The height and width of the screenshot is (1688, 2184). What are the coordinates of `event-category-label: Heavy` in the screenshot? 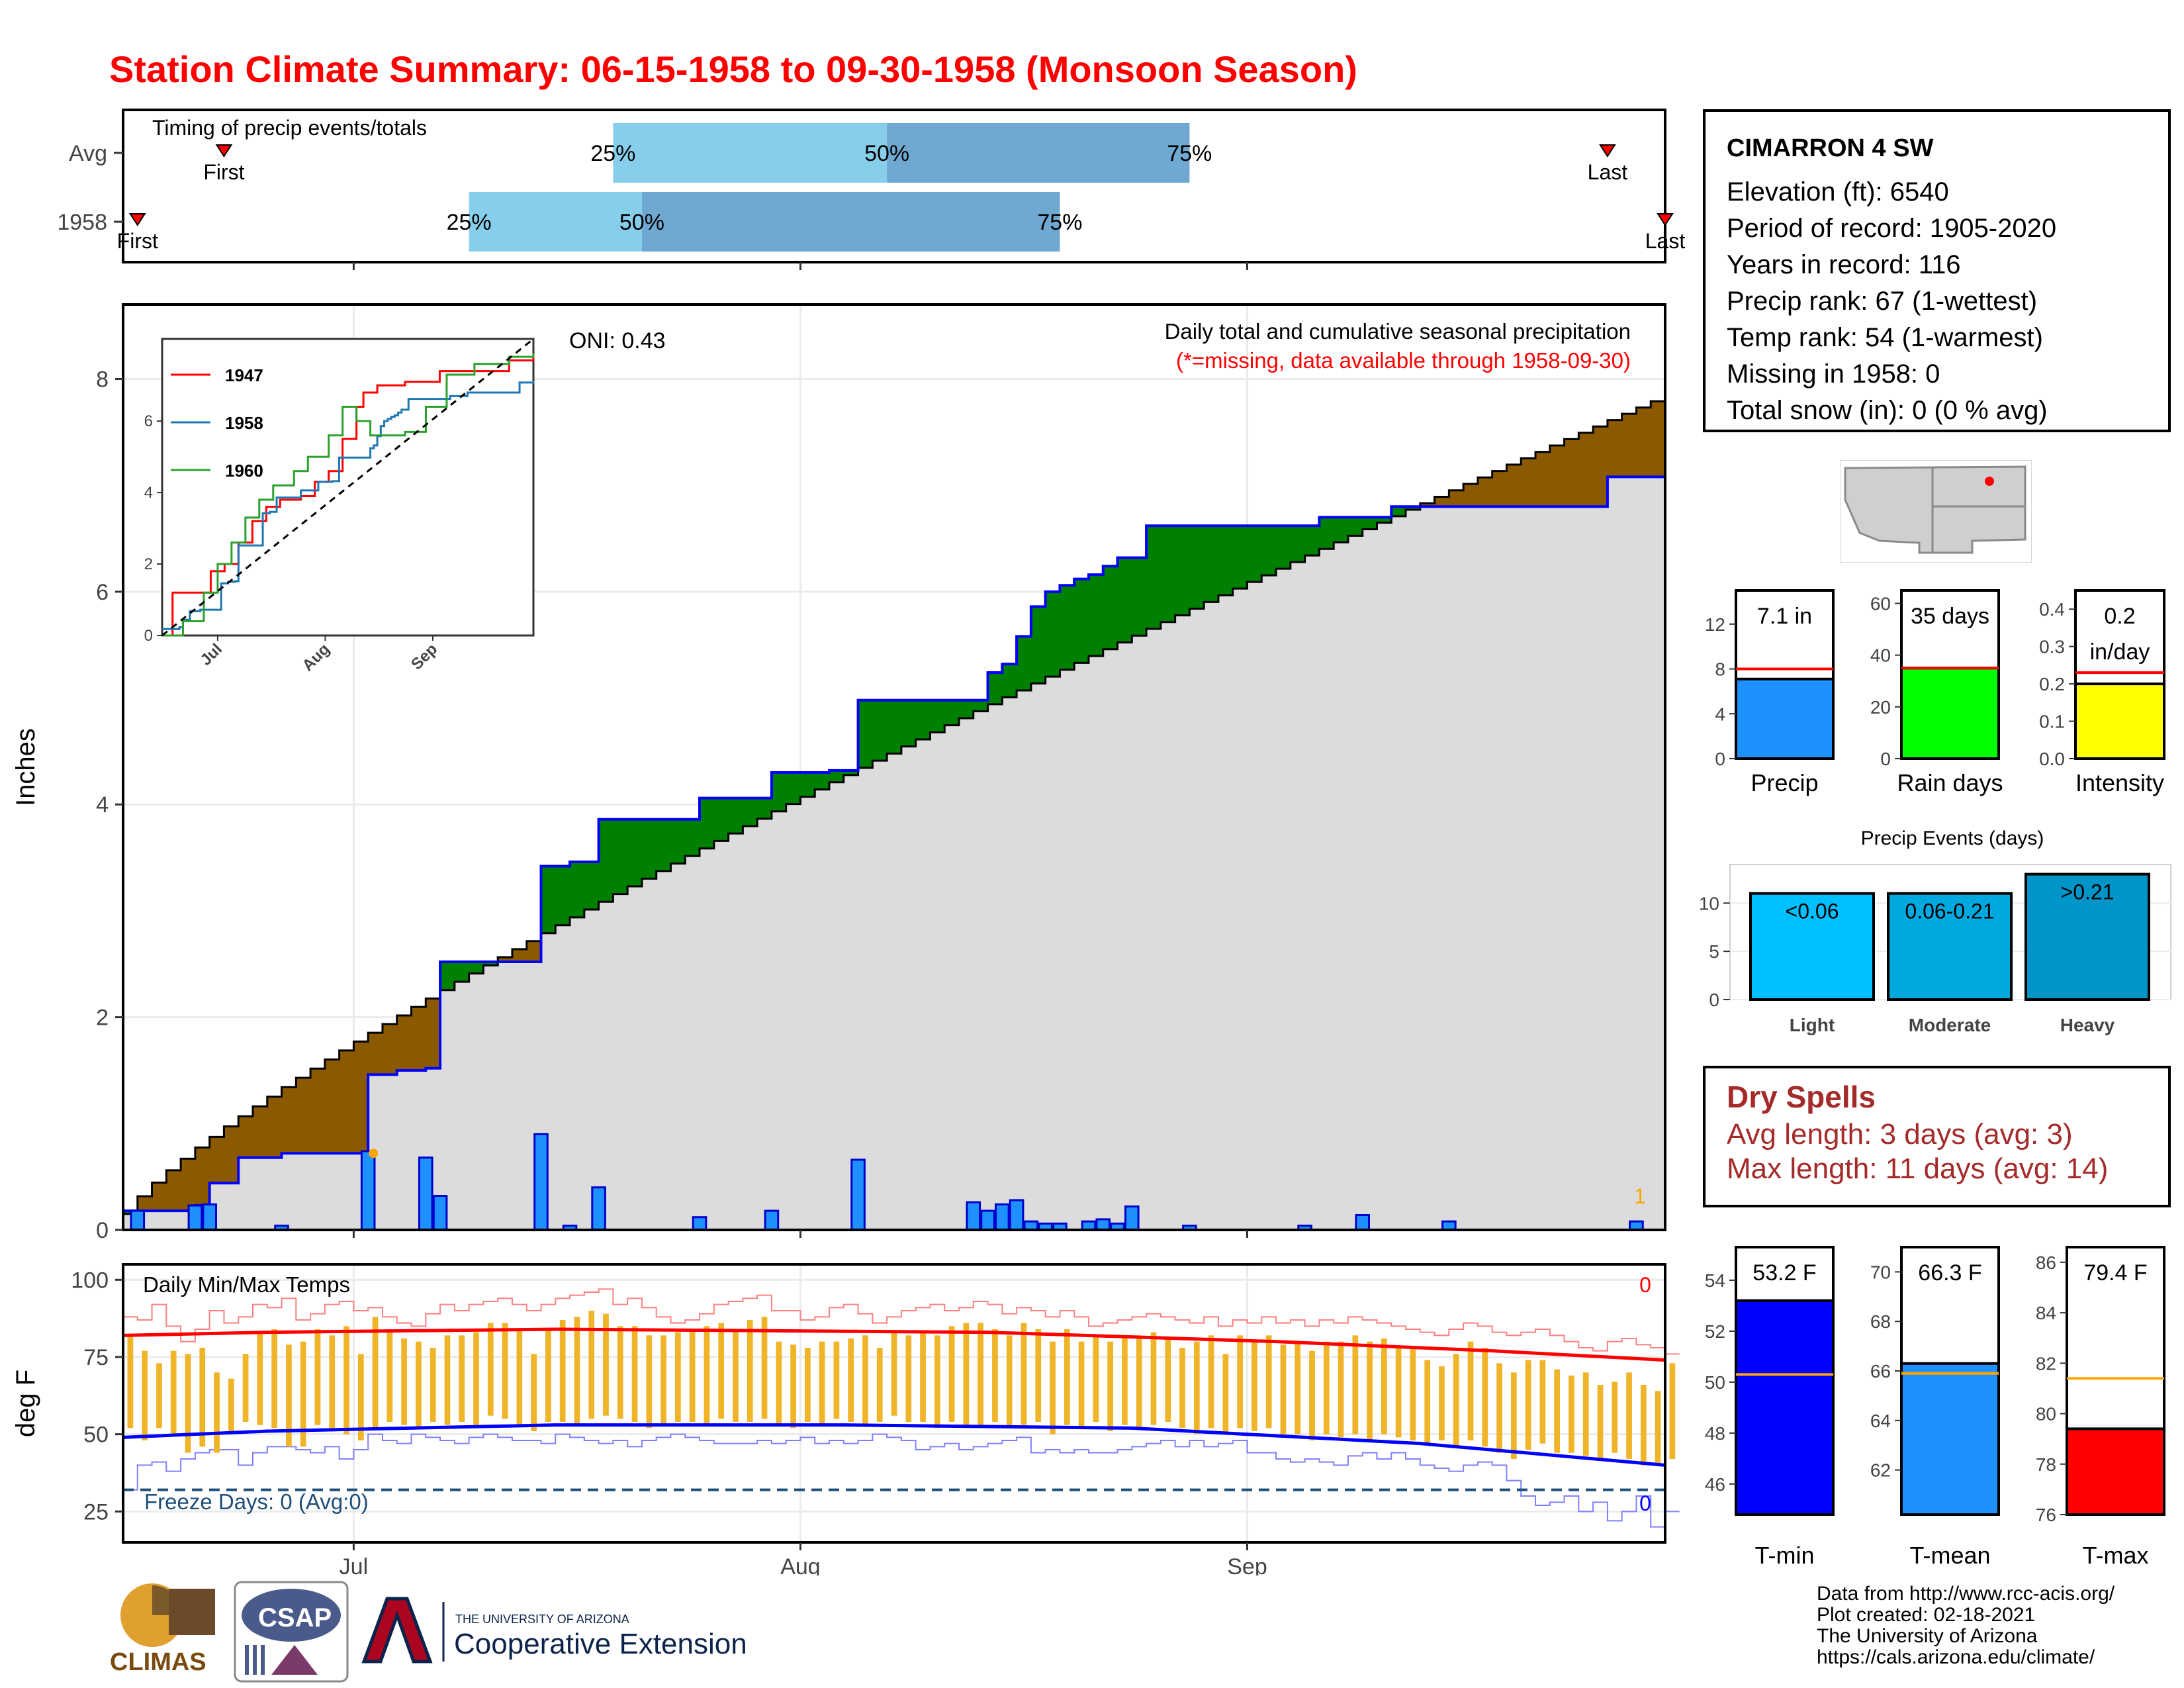 It's located at (2087, 1025).